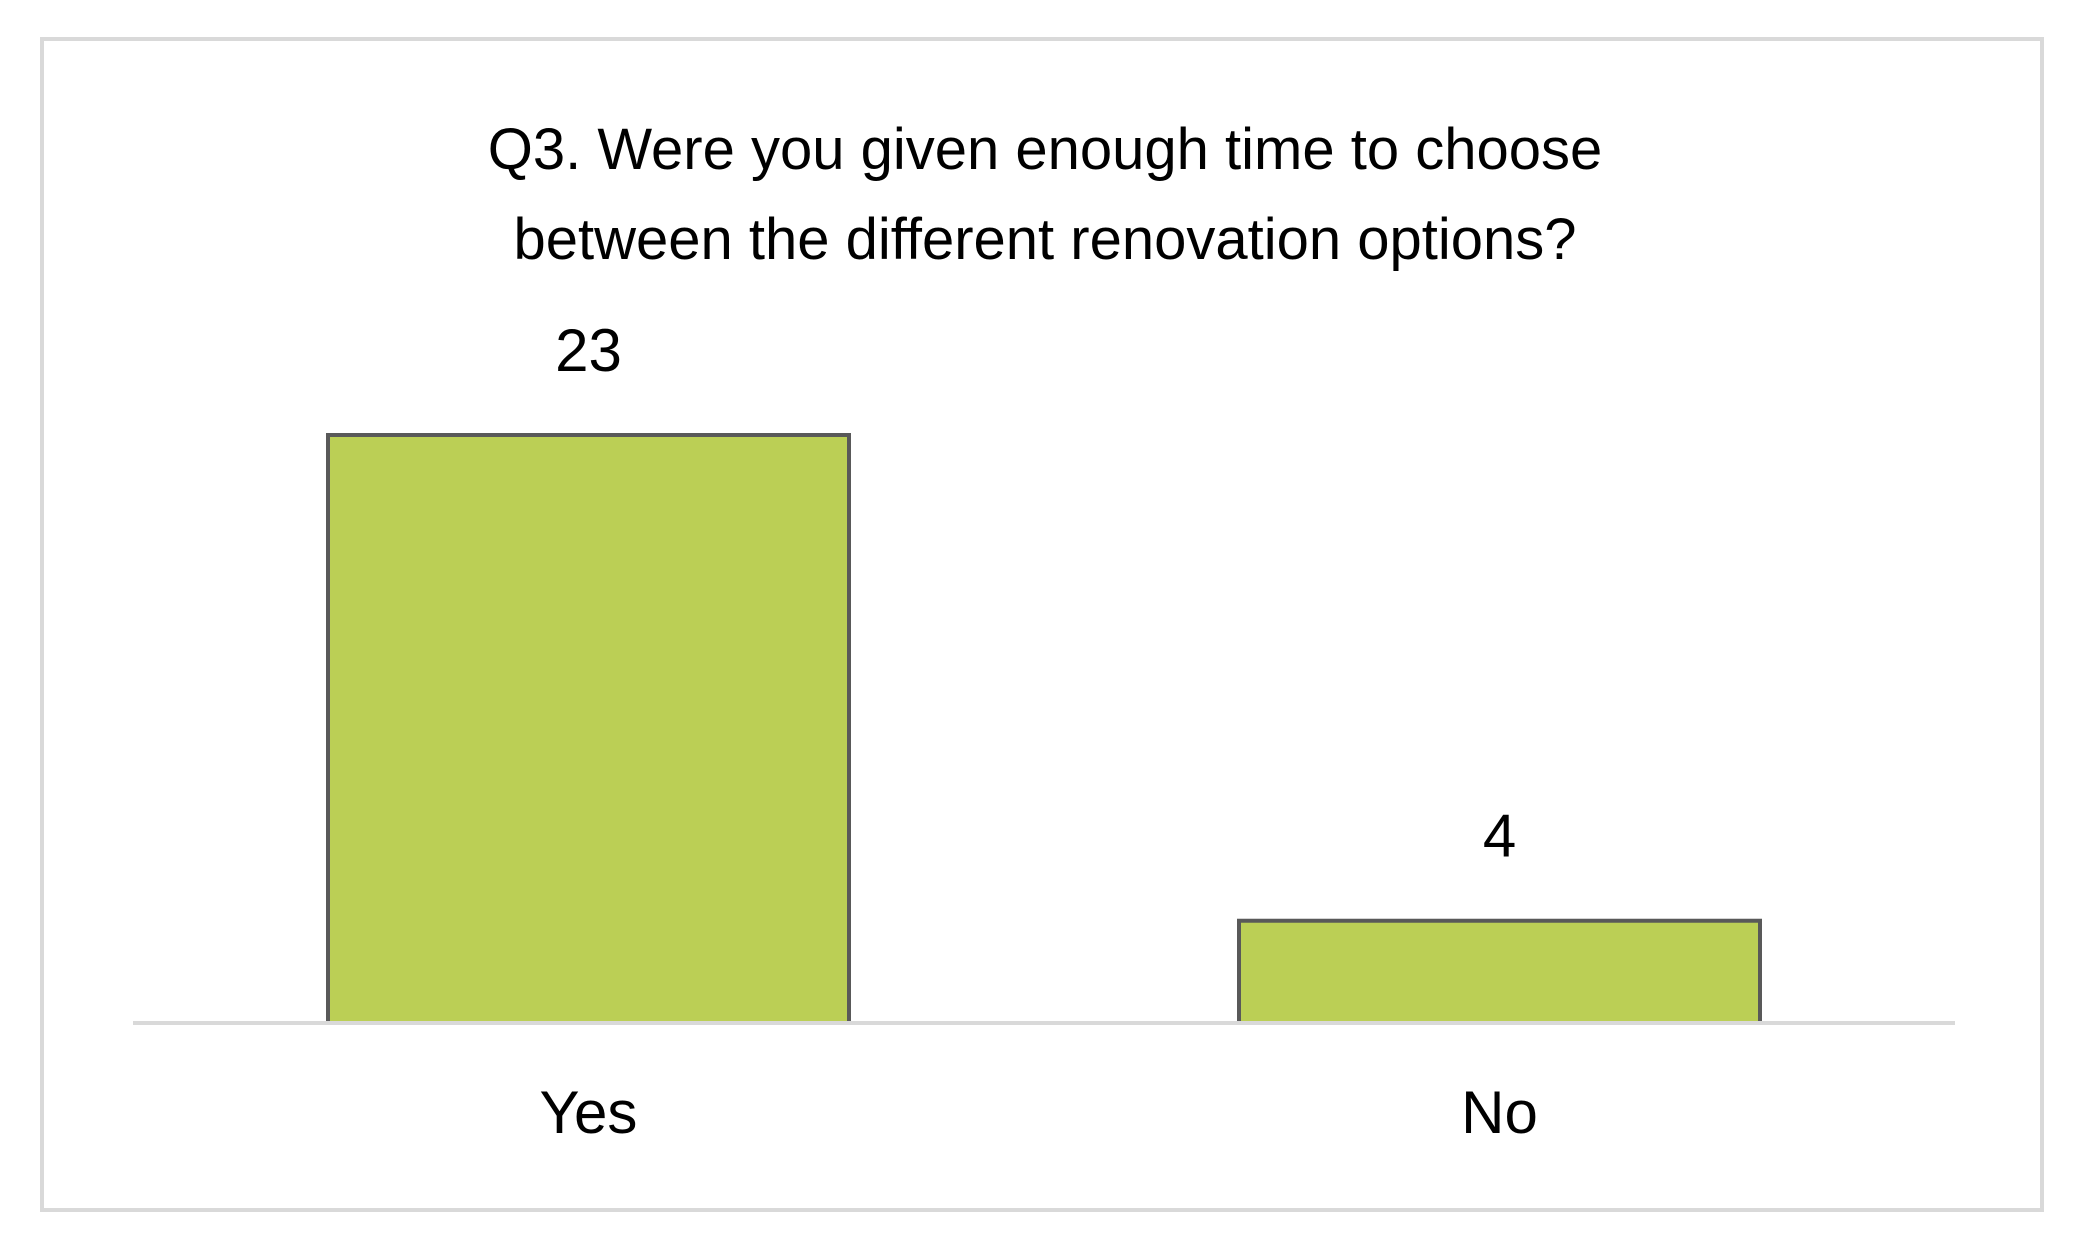 Image resolution: width=2091 pixels, height=1254 pixels. Describe the element at coordinates (589, 1112) in the screenshot. I see `x-tick-label: Yes` at that location.